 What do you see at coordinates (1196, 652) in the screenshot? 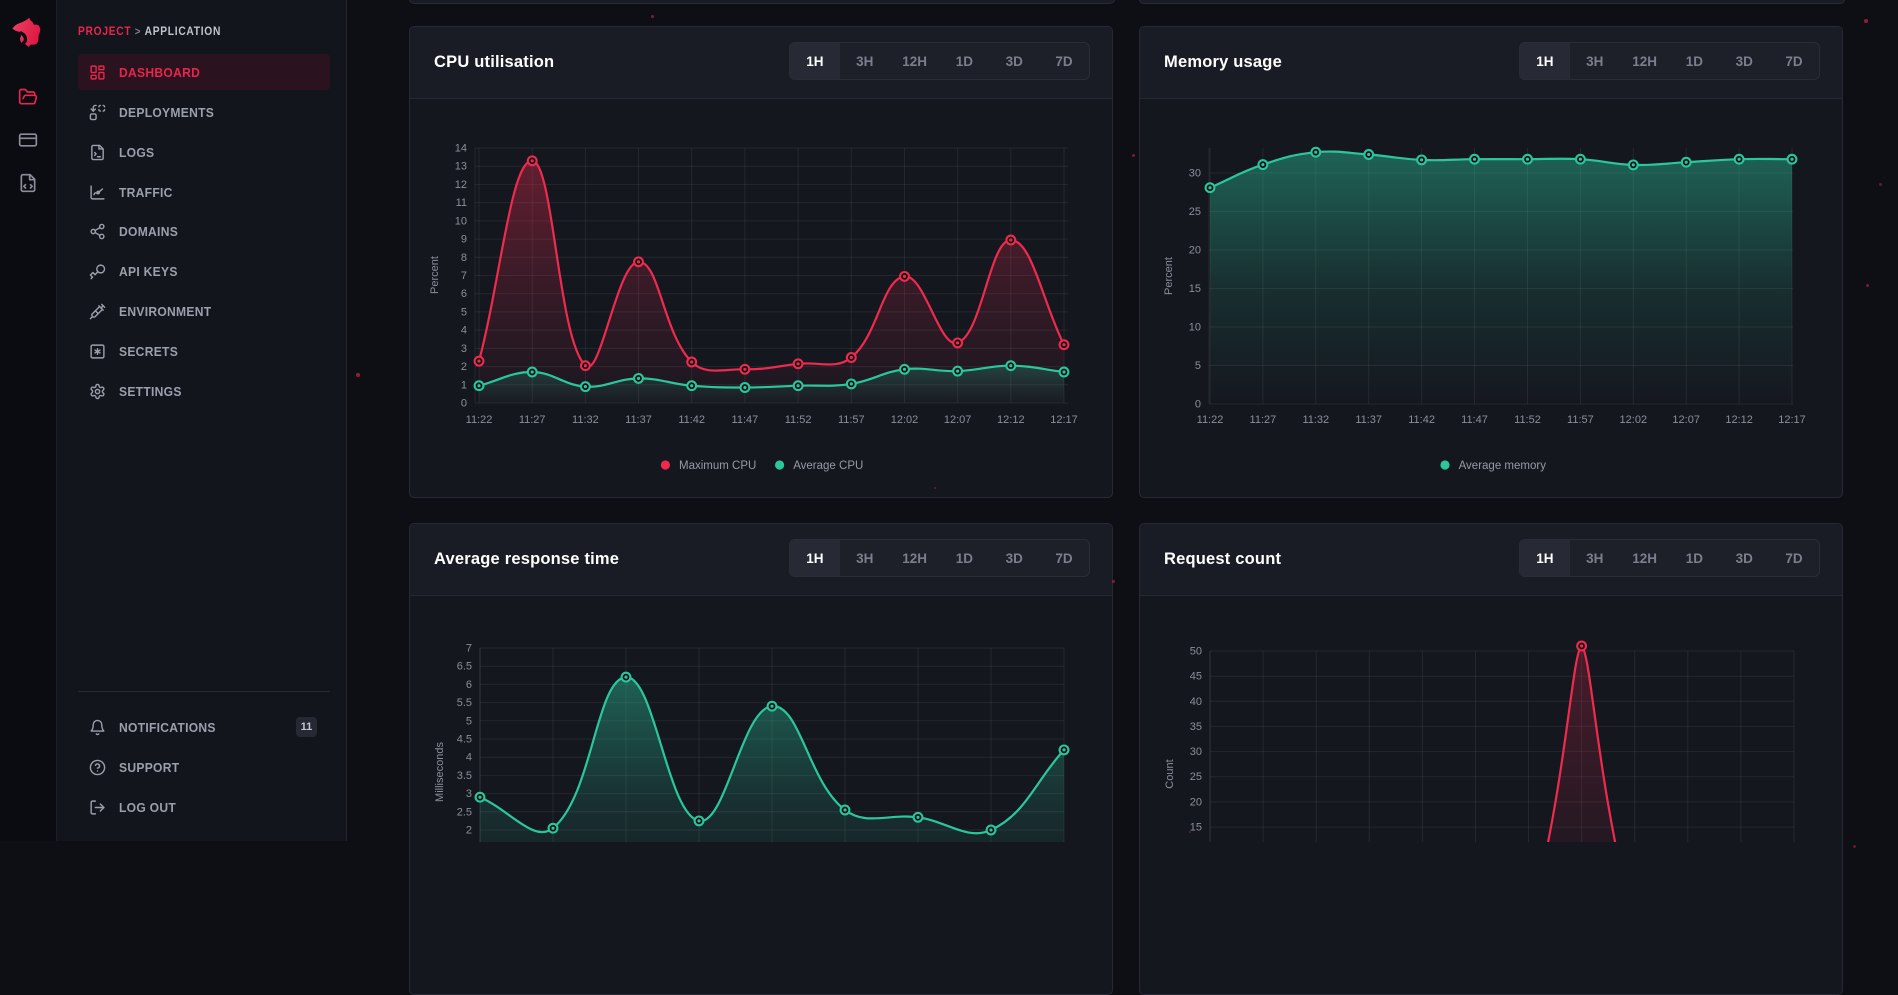
I see `svg-text: 50` at bounding box center [1196, 652].